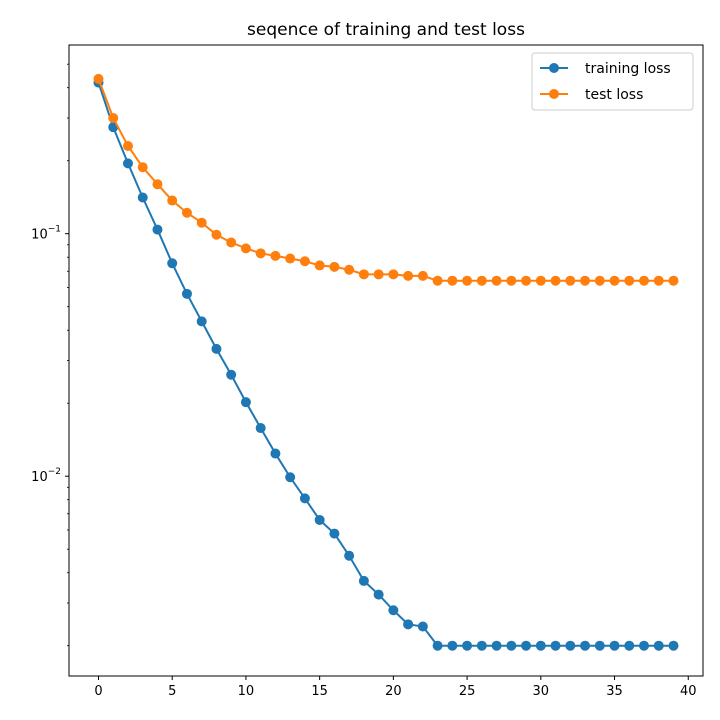  Describe the element at coordinates (54, 230) in the screenshot. I see `y-tick-label-exponent: −1` at that location.